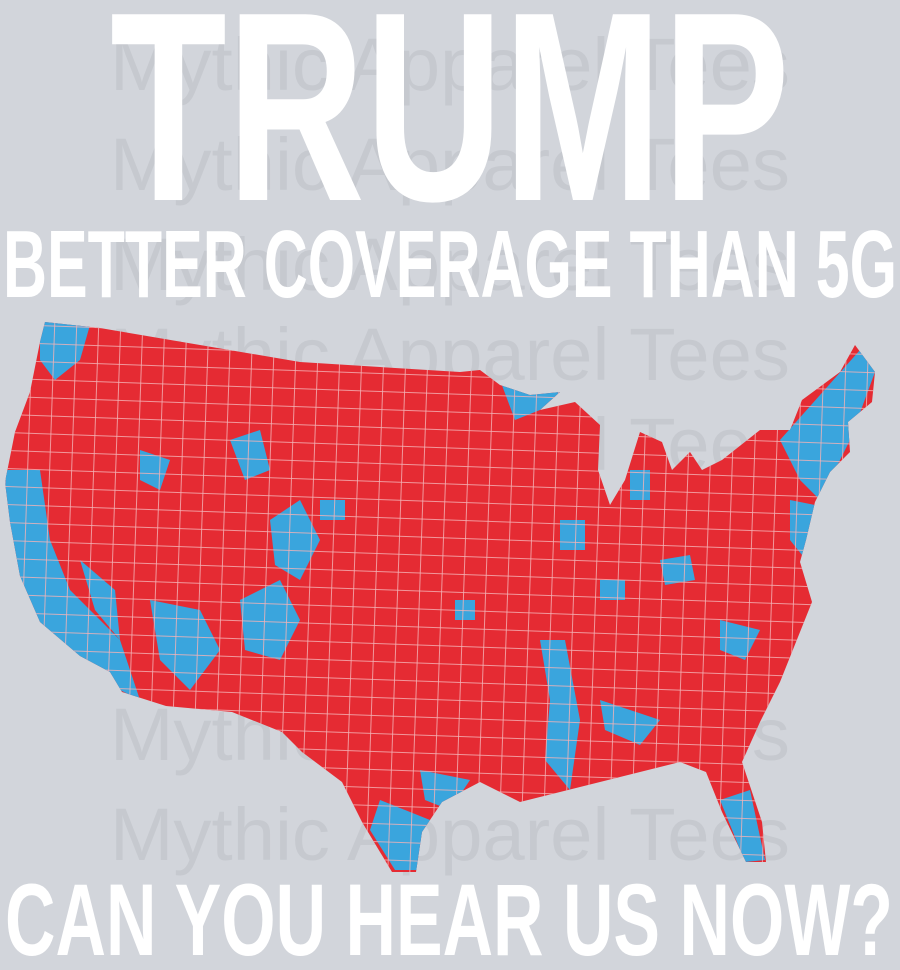 Image resolution: width=900 pixels, height=970 pixels. I want to click on tagline: BETTER COVERAGE THAN 5G, so click(450, 264).